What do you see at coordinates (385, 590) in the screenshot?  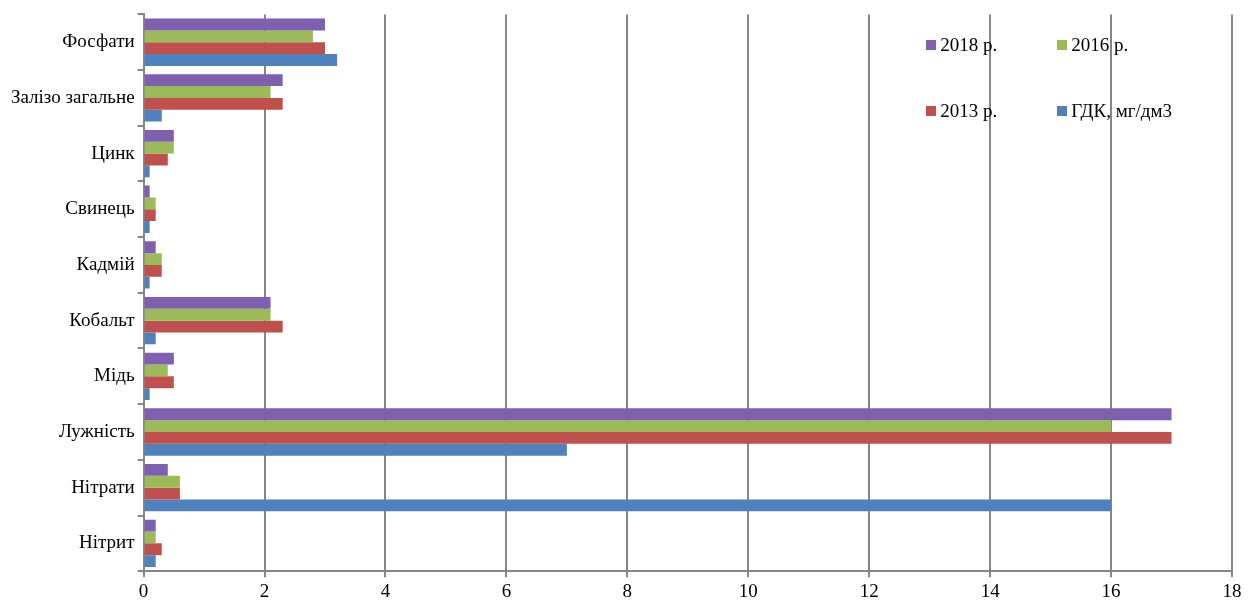 I see `x-tick-label: 4` at bounding box center [385, 590].